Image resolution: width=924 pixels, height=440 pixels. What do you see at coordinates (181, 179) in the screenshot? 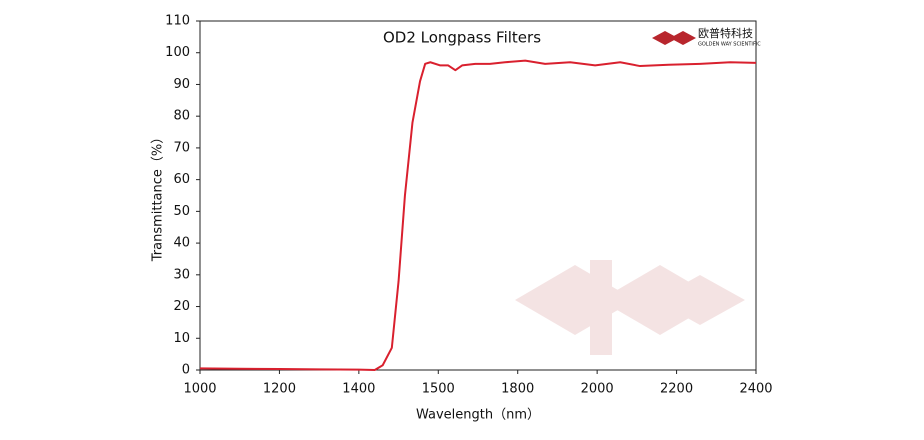
I see `y-tick-label: 60` at bounding box center [181, 179].